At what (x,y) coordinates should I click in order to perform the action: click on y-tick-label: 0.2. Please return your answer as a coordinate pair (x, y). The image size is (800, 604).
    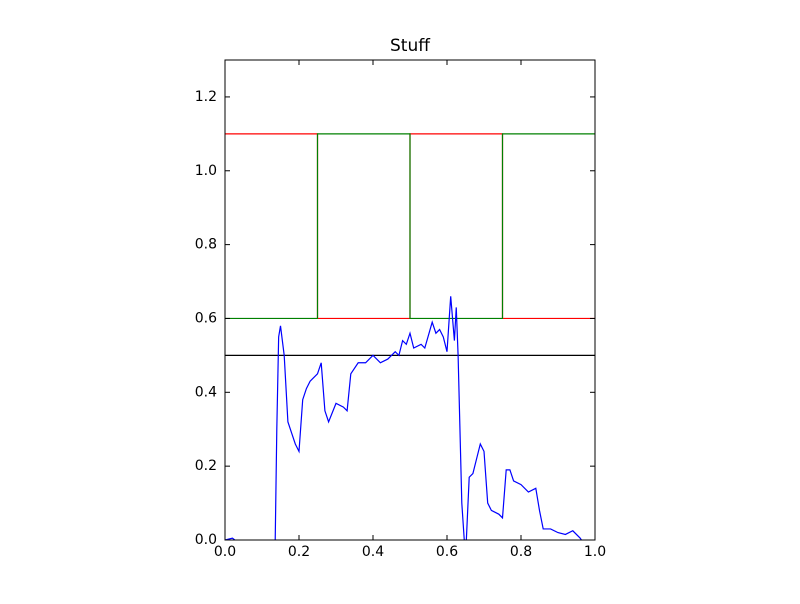
    Looking at the image, I should click on (206, 466).